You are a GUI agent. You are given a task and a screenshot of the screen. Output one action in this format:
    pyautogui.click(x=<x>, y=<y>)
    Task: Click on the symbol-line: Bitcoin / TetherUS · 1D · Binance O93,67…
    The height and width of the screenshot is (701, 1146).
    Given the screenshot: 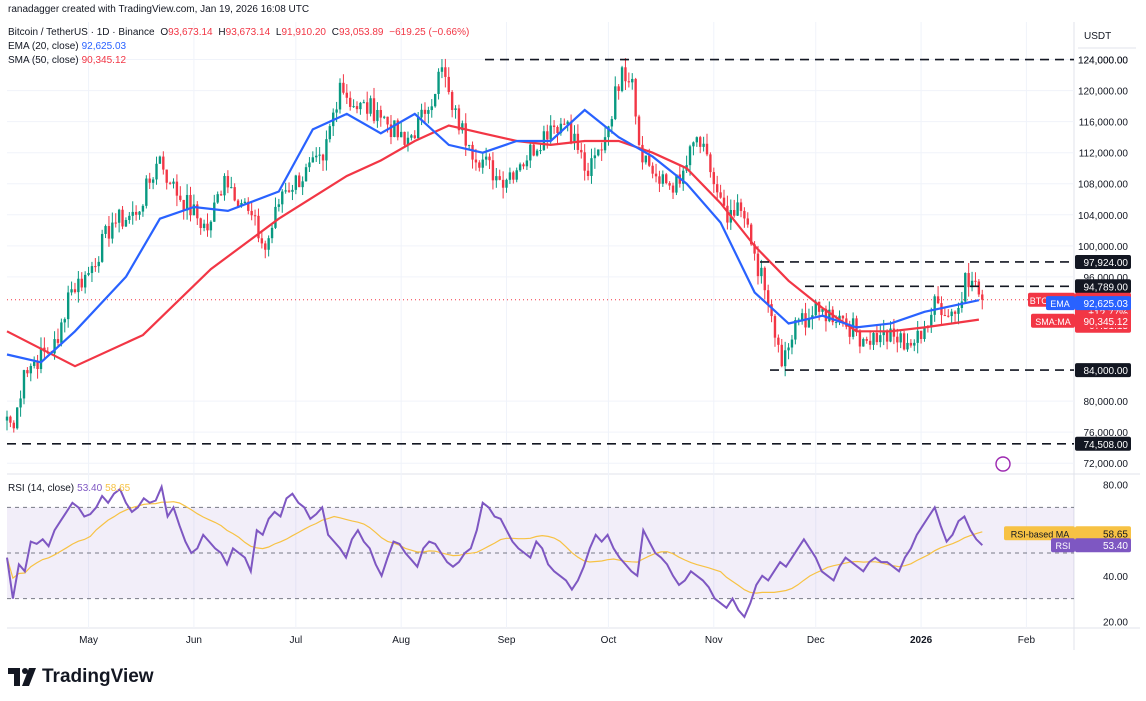 What is the action you would take?
    pyautogui.click(x=240, y=33)
    